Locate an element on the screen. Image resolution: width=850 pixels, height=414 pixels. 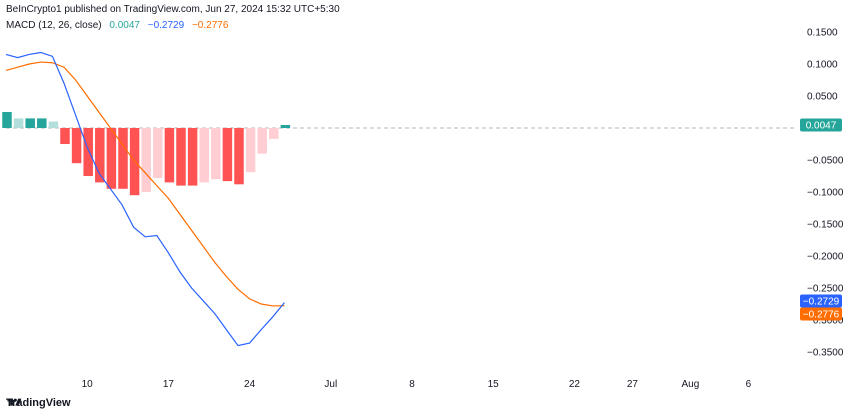
x-tick-label: 17 is located at coordinates (169, 384).